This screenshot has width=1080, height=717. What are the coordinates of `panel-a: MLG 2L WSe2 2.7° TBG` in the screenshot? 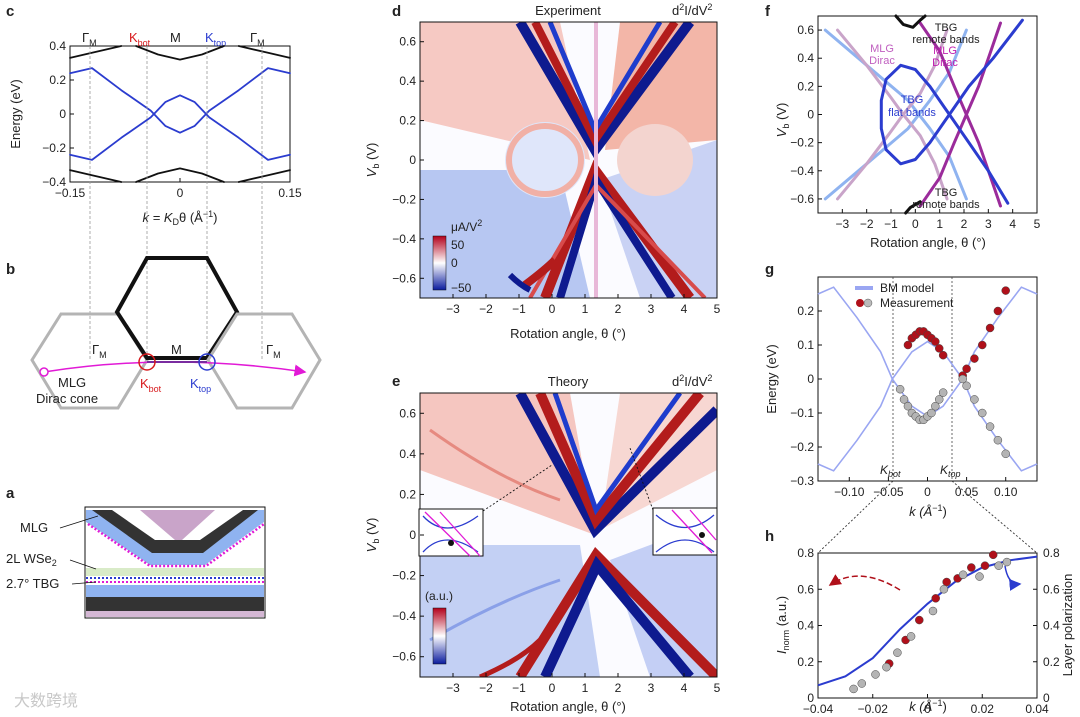 It's located at (136, 562).